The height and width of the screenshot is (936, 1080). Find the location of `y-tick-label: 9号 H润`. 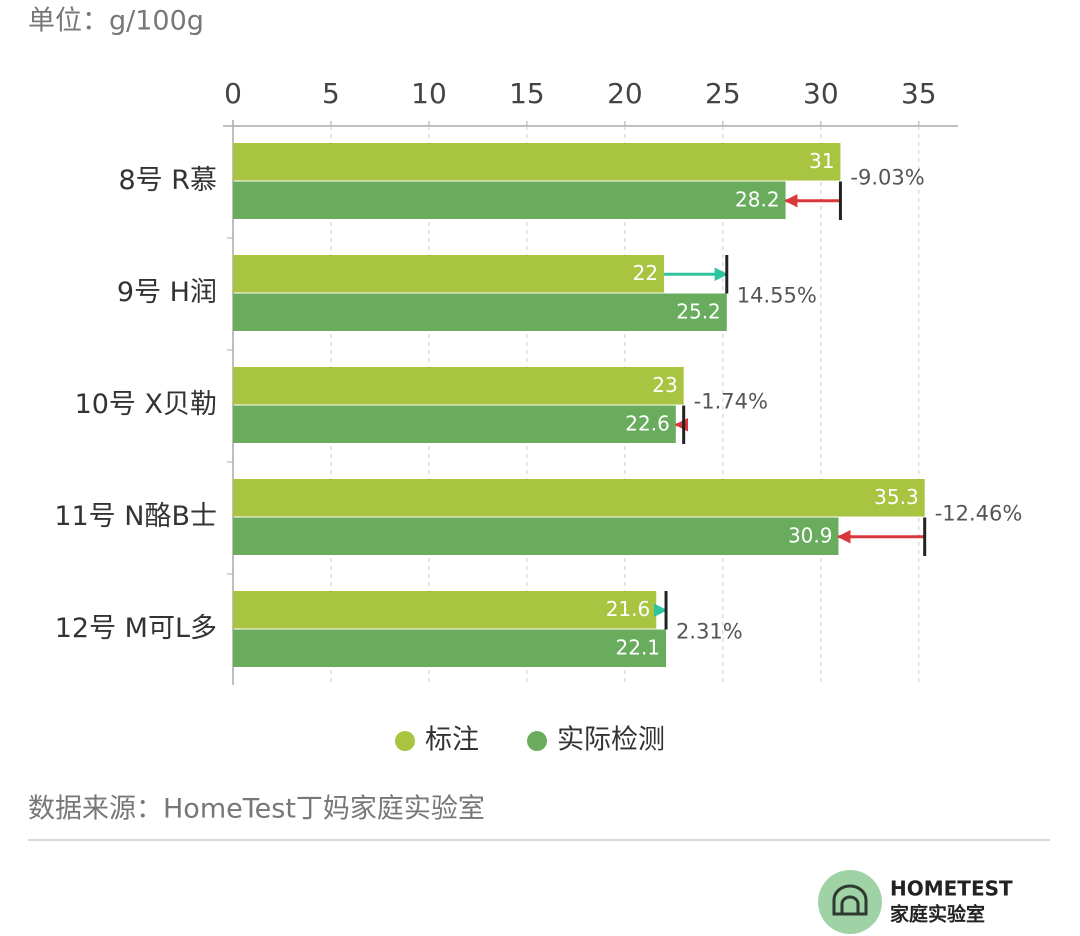

y-tick-label: 9号 H润 is located at coordinates (167, 292).